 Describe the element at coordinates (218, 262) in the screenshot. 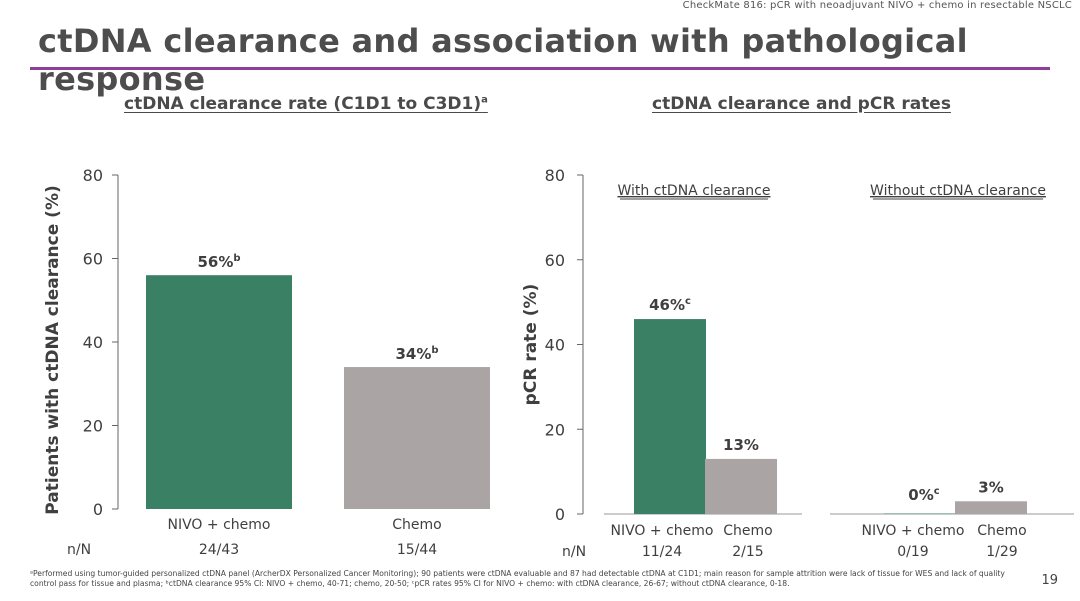

I see `left-bar-data-label: 56%b` at that location.